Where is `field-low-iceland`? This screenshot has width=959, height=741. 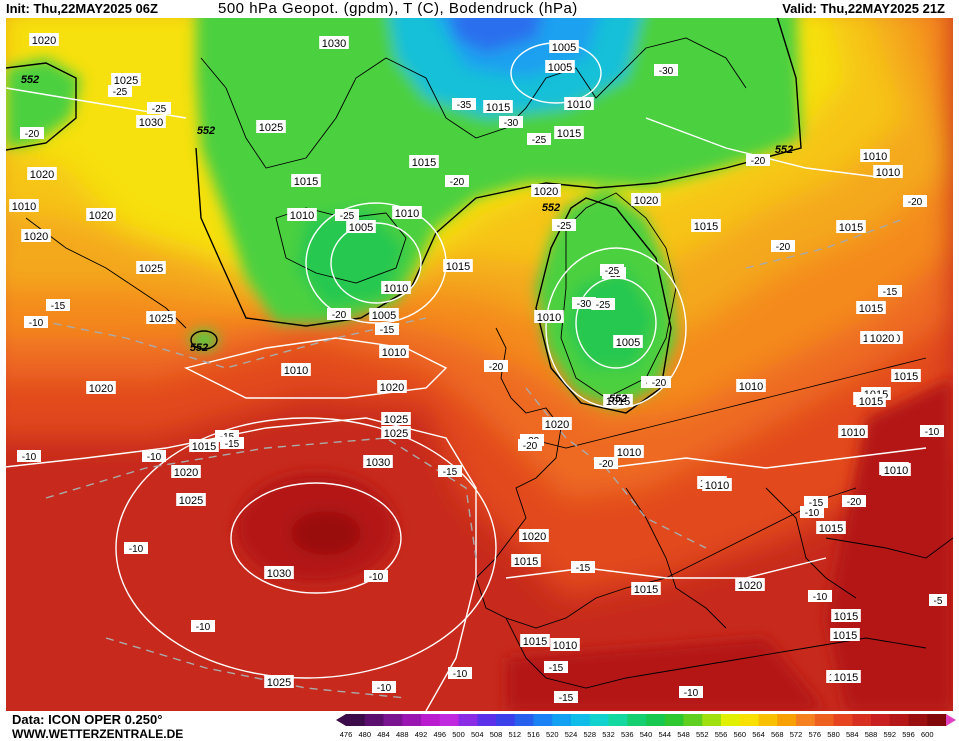
field-low-iceland is located at coordinates (351, 258).